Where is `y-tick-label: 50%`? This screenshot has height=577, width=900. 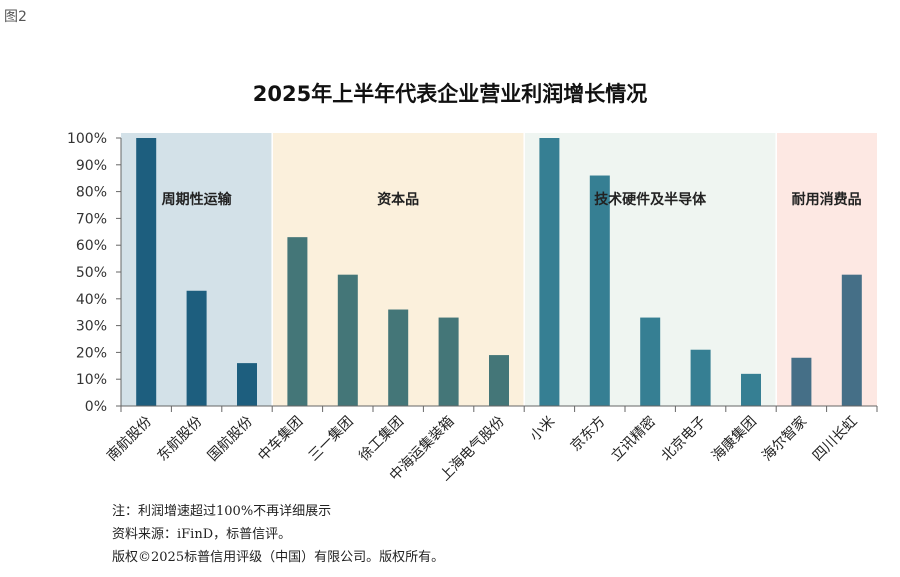
y-tick-label: 50% is located at coordinates (91, 273).